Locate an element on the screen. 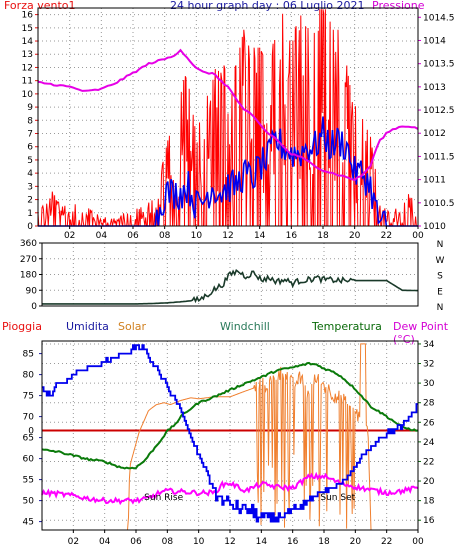 This screenshot has height=555, width=466. p3-xtick-label: 12 is located at coordinates (229, 542).